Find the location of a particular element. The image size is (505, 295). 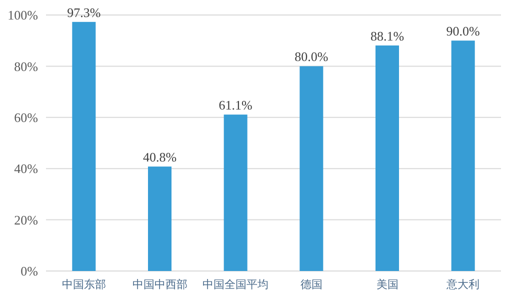

data-label: 90.0% is located at coordinates (463, 31).